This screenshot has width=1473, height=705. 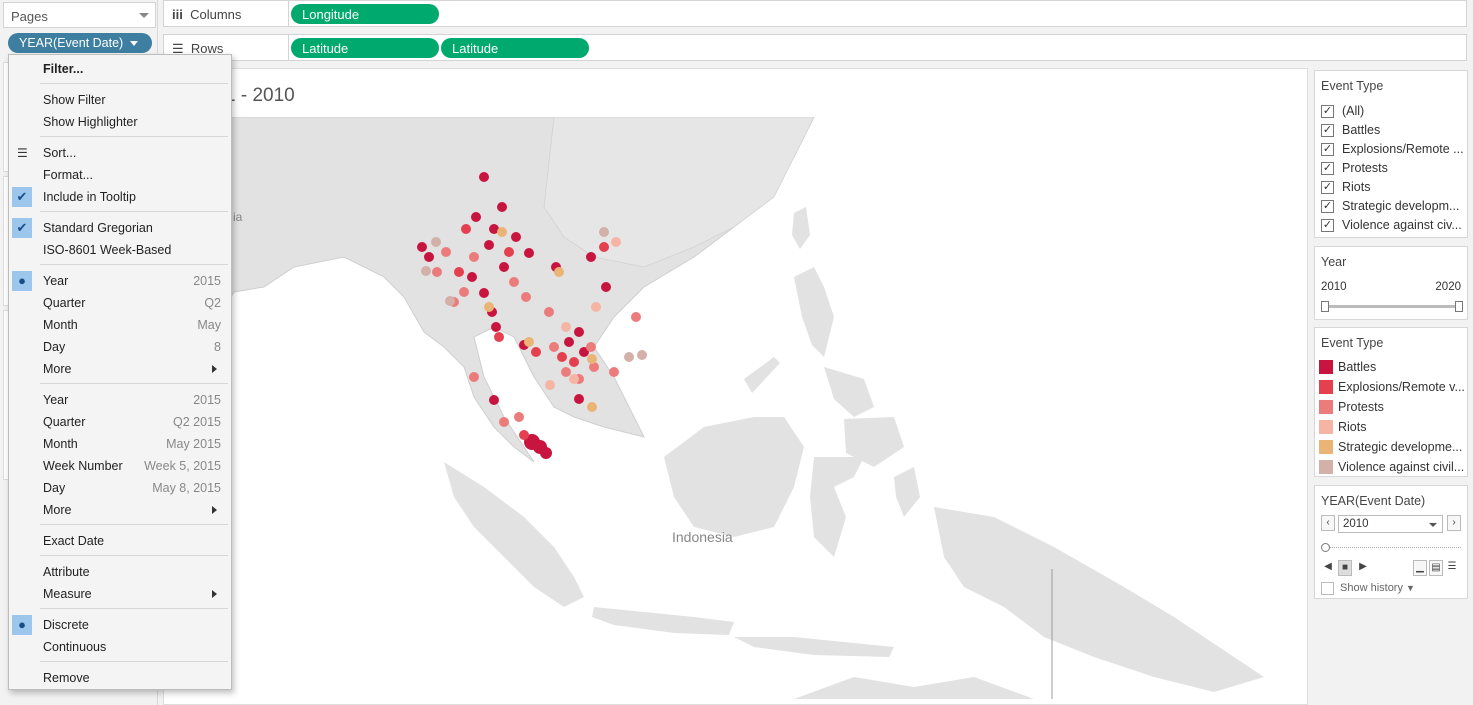 What do you see at coordinates (1410, 588) in the screenshot?
I see `chevron-down-icon: ▼` at bounding box center [1410, 588].